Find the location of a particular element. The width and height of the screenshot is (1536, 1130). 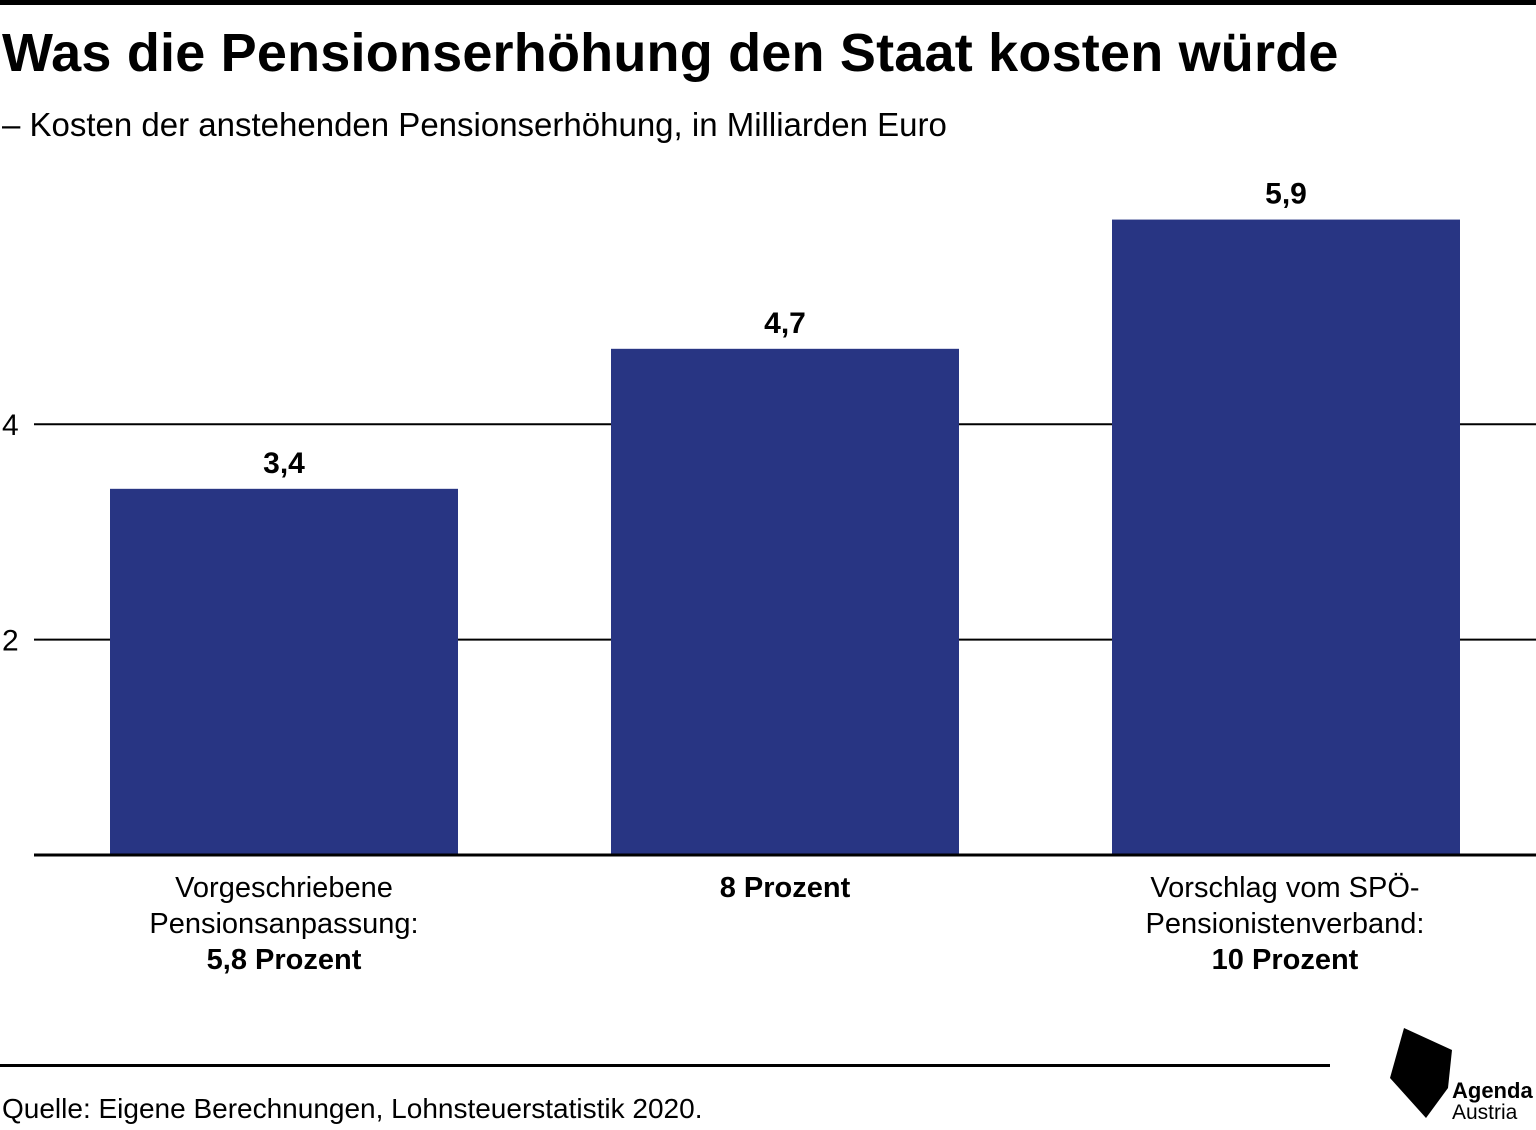

logo-text-agenda: Agenda is located at coordinates (1492, 1090).